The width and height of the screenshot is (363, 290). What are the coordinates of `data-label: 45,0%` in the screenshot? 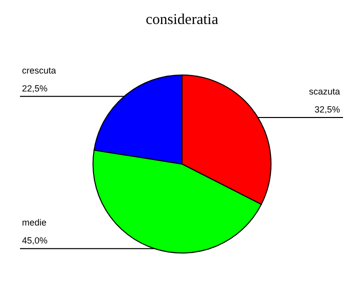 It's located at (35, 241).